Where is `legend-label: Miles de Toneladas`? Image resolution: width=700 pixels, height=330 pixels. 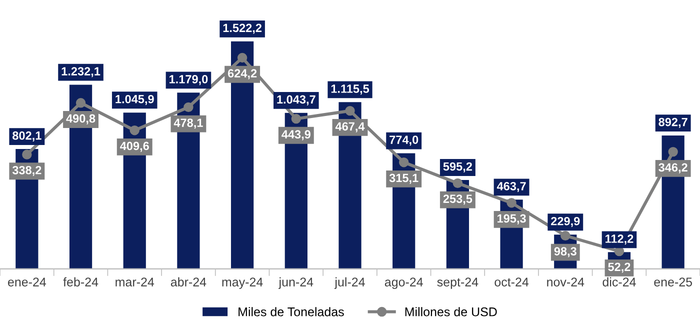
legend-label: Miles de Toneladas is located at coordinates (291, 311).